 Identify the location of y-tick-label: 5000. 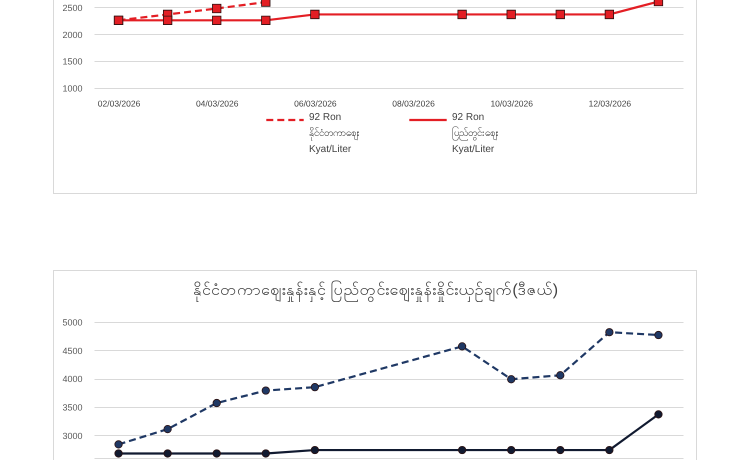
(72, 323).